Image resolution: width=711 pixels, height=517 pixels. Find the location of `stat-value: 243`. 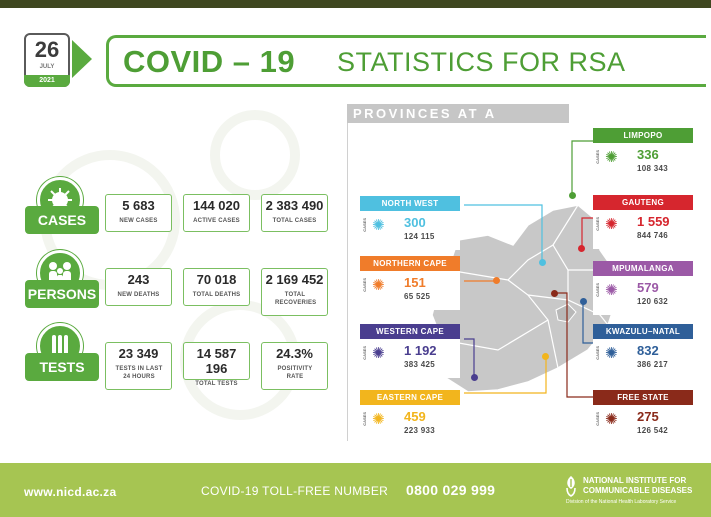

stat-value: 243 is located at coordinates (138, 279).